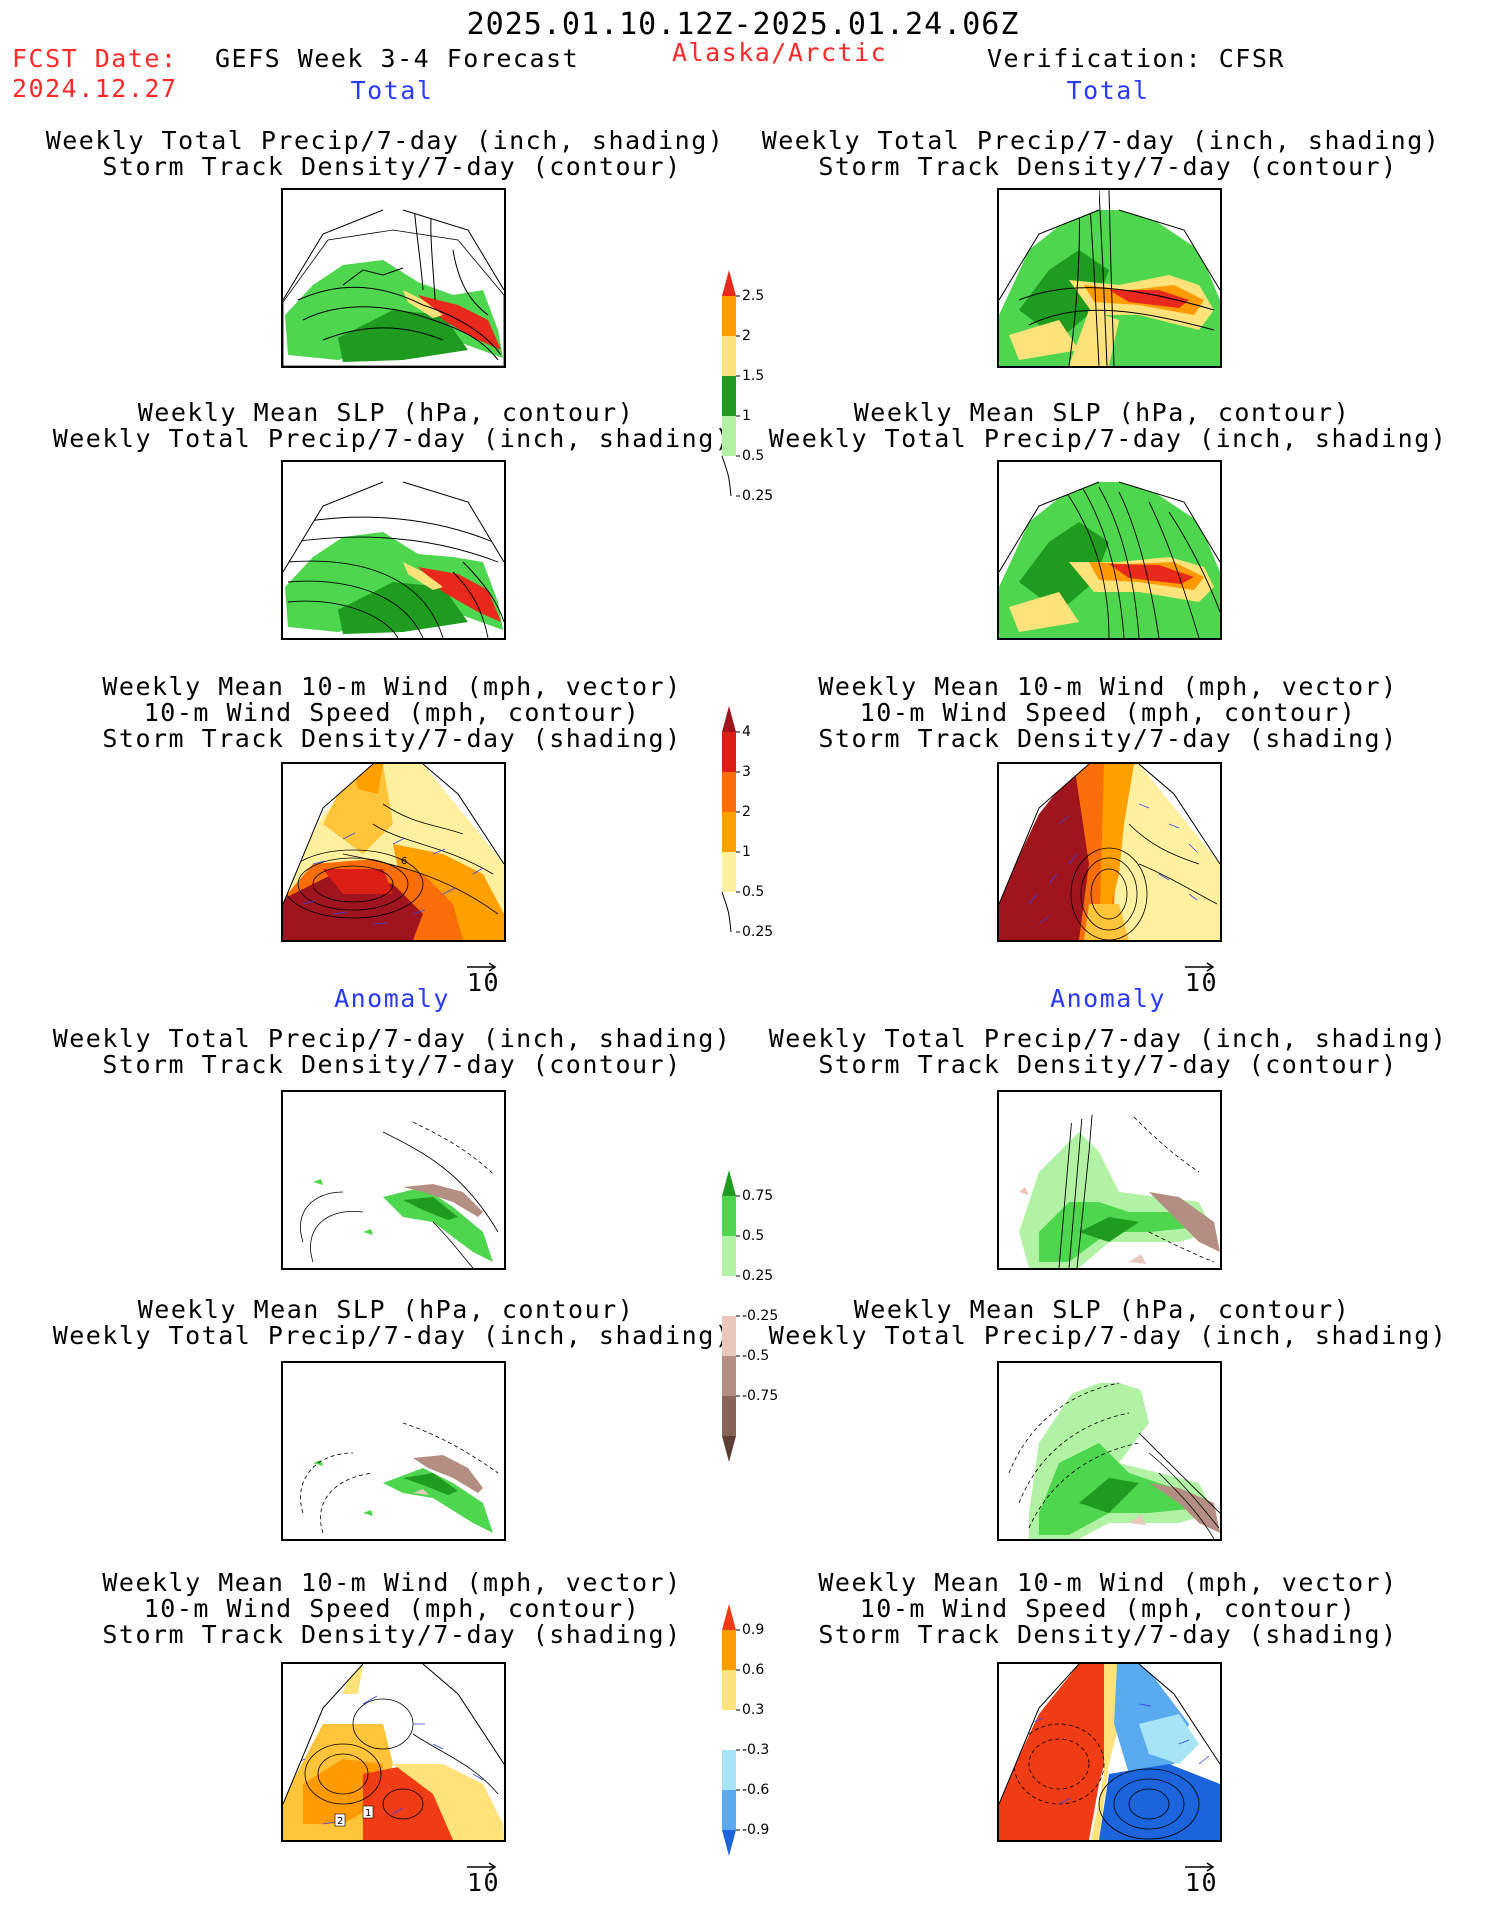 The width and height of the screenshot is (1487, 1925). Describe the element at coordinates (761, 834) in the screenshot. I see `colorbar-total-storm-density: 4 3 2 1 0.5 0.25` at that location.